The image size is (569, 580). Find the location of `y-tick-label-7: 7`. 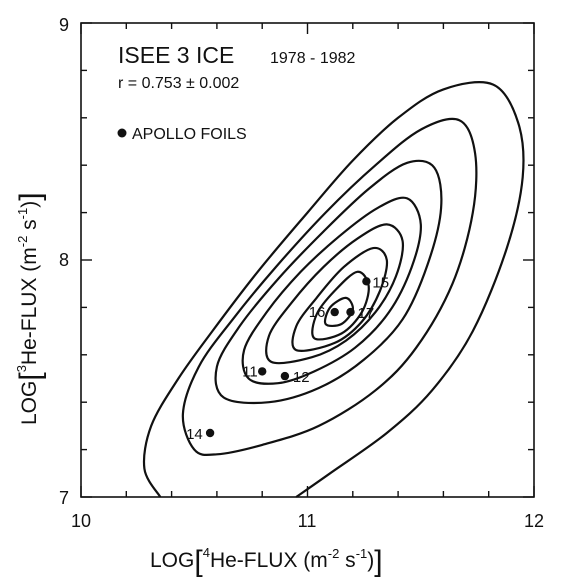

y-tick-label-7: 7 is located at coordinates (64, 498).